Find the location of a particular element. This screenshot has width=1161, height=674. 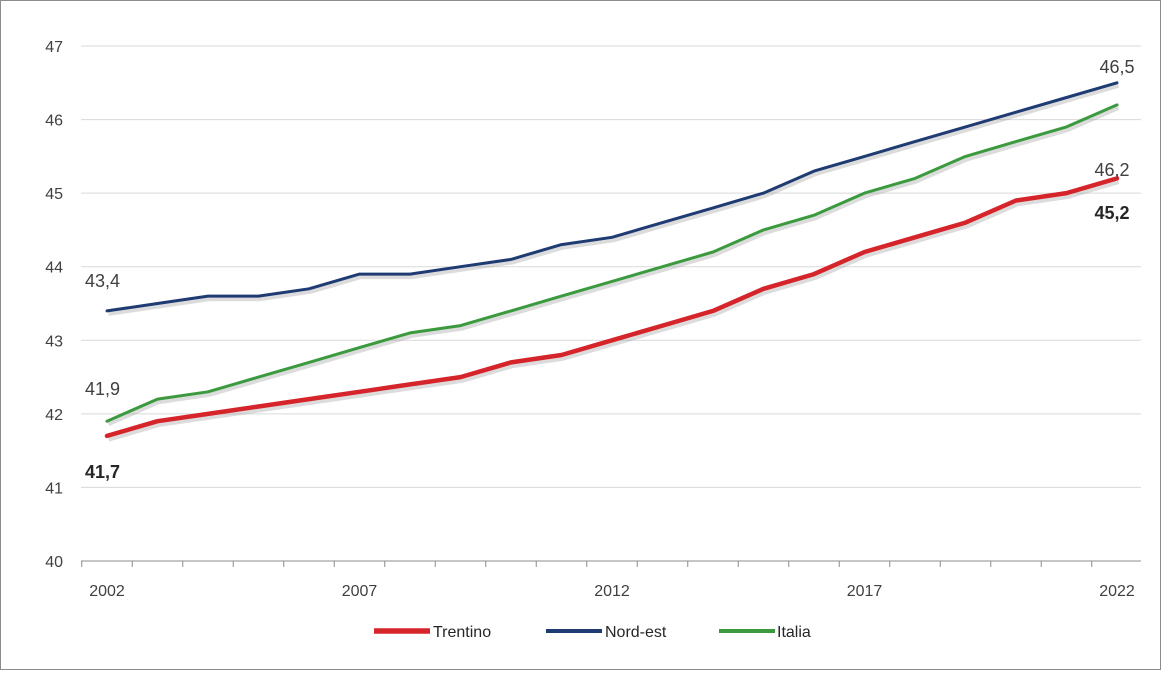

y-tick-label-44: 44 is located at coordinates (54, 268).